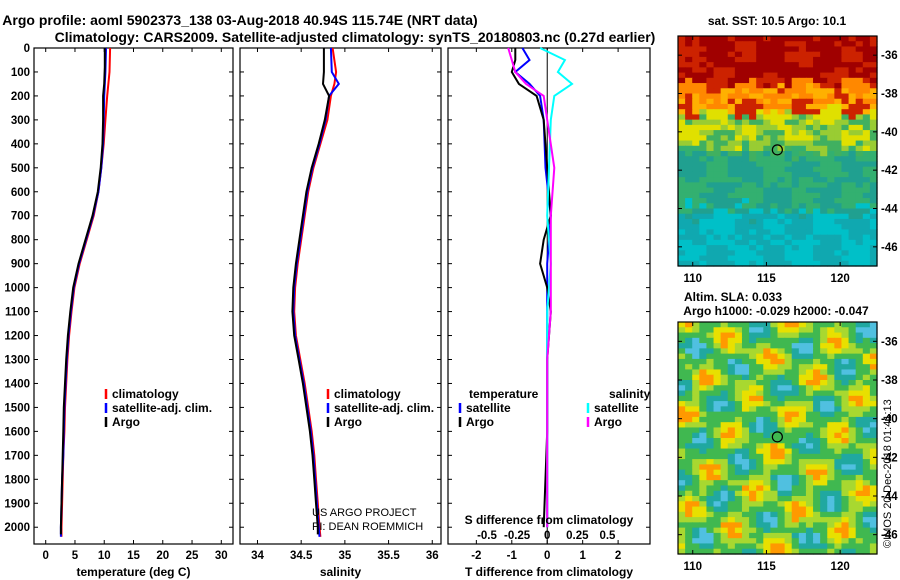 The height and width of the screenshot is (580, 900). I want to click on map-ytick-label: -38, so click(889, 95).